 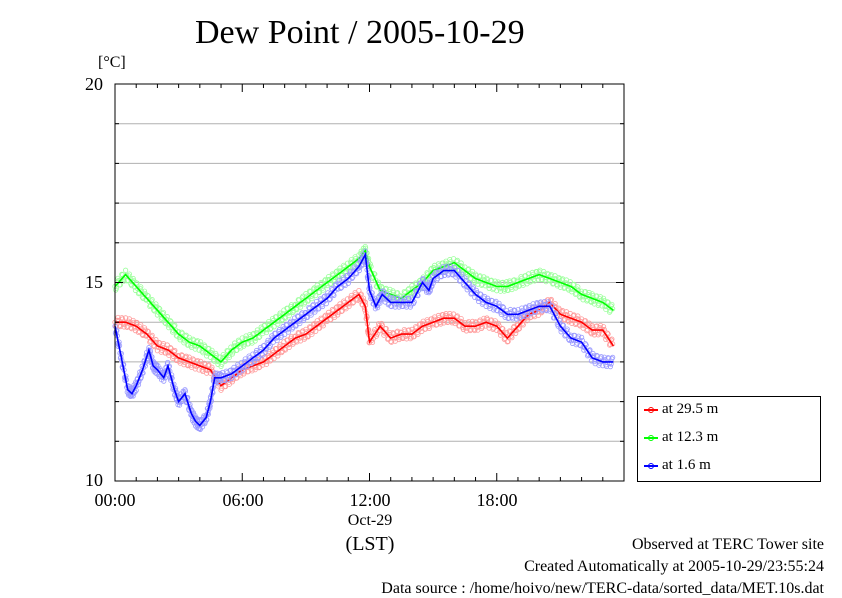 What do you see at coordinates (727, 544) in the screenshot?
I see `footer-observed: Observed at TERC Tower site` at bounding box center [727, 544].